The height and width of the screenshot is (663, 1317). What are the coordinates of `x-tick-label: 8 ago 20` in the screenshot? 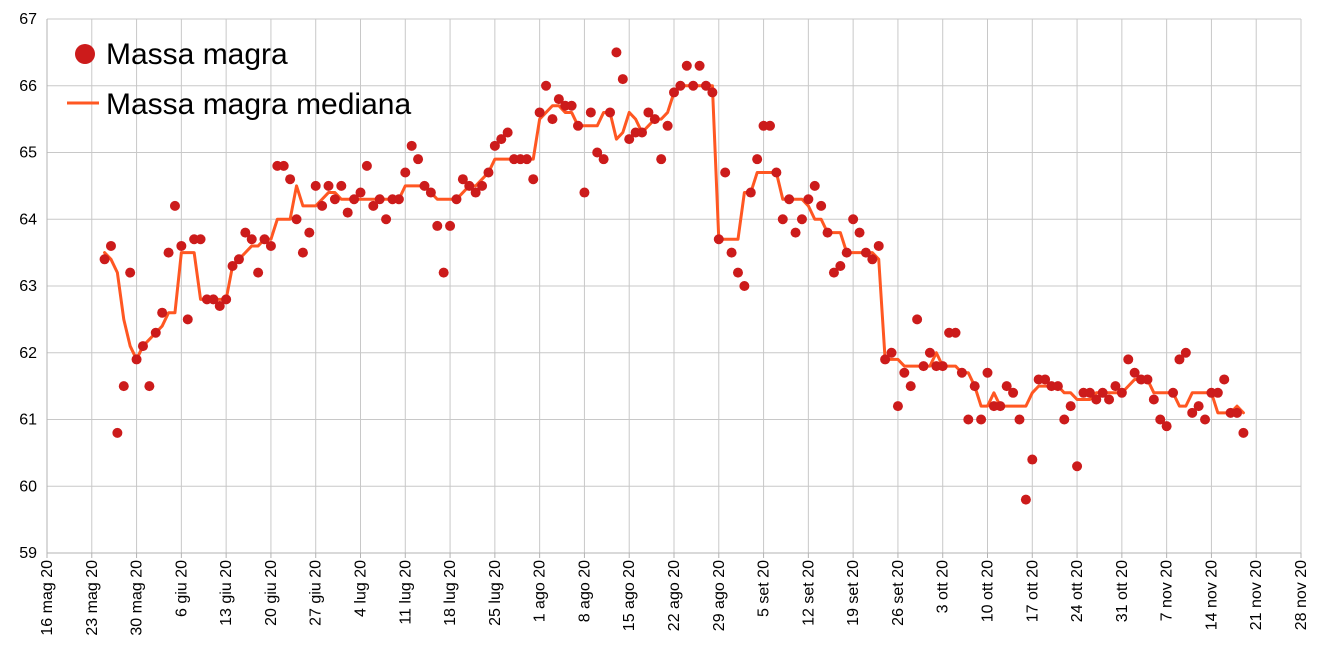 It's located at (584, 591).